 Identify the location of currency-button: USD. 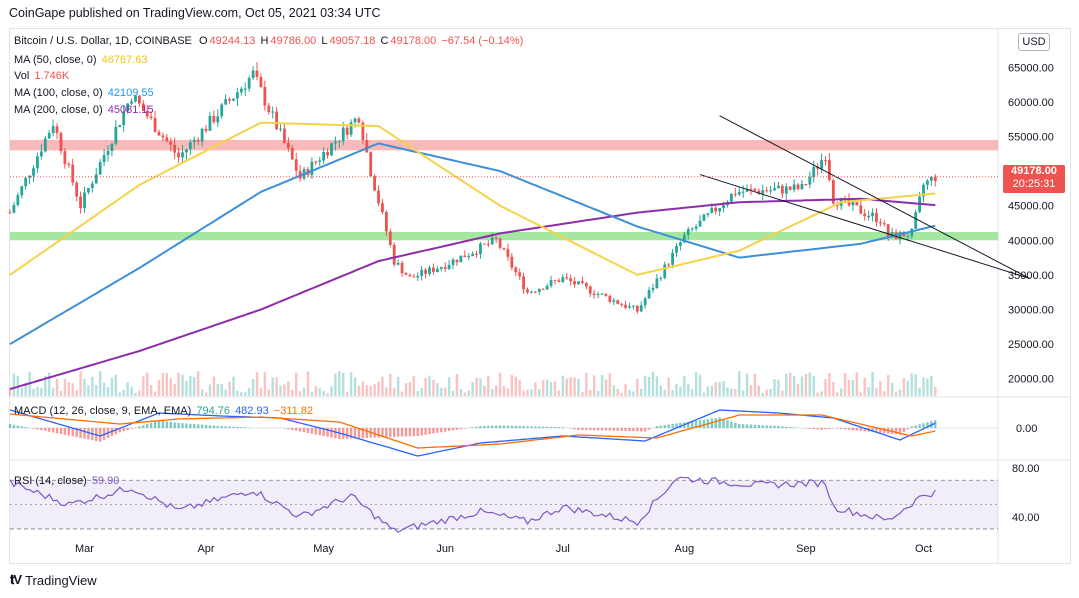
(1034, 42).